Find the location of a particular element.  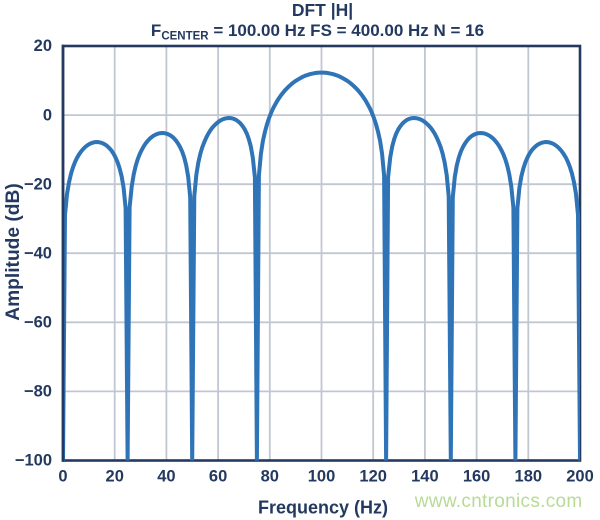

svg-text: 60 is located at coordinates (218, 476).